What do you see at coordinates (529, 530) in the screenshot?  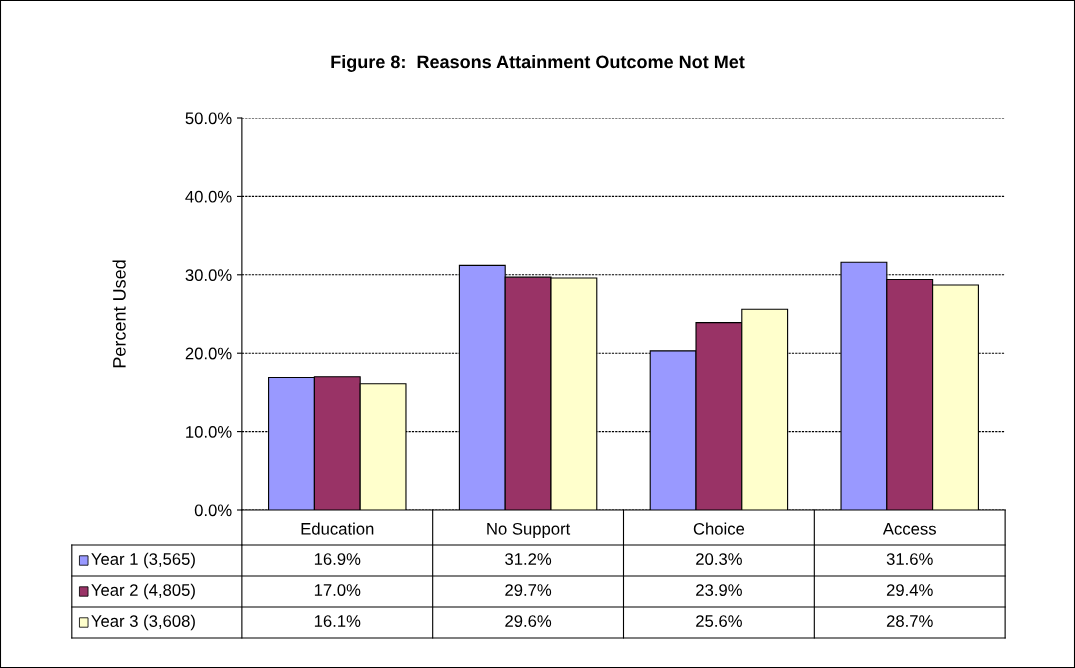 I see `x-tick-label: No Support` at bounding box center [529, 530].